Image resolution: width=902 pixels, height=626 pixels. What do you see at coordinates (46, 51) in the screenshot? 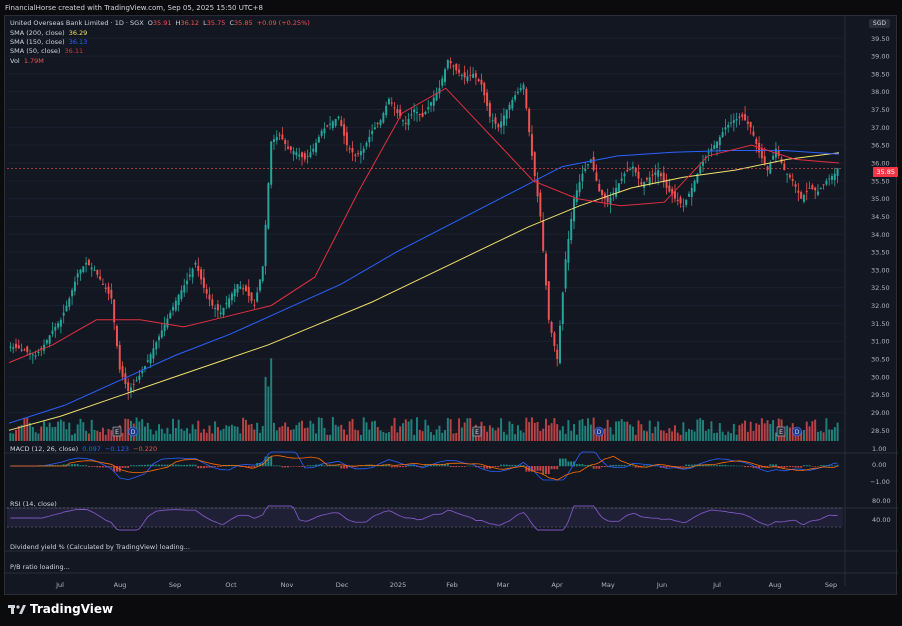
I see `sma50-legend: SMA (50, close) 36.11` at bounding box center [46, 51].